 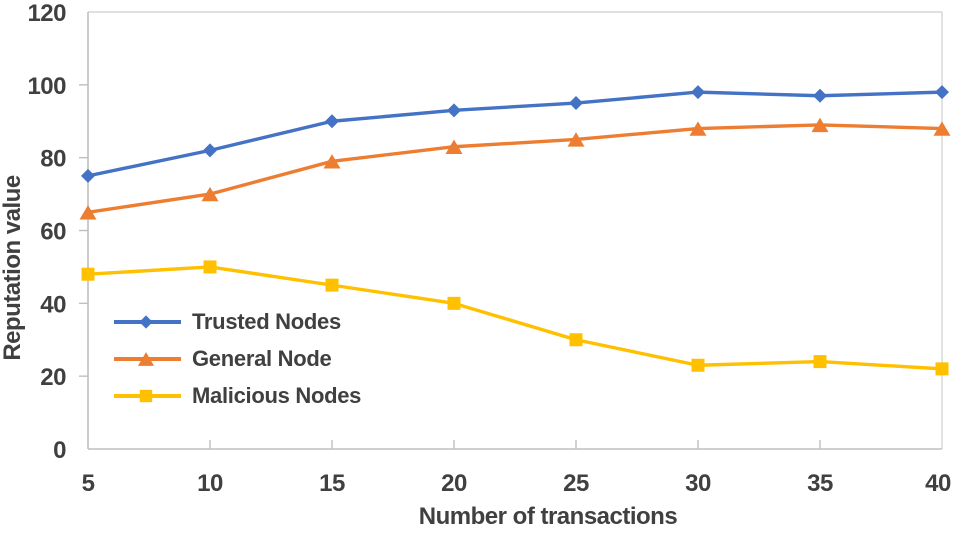 I want to click on y-tick-label: 40, so click(x=53, y=304).